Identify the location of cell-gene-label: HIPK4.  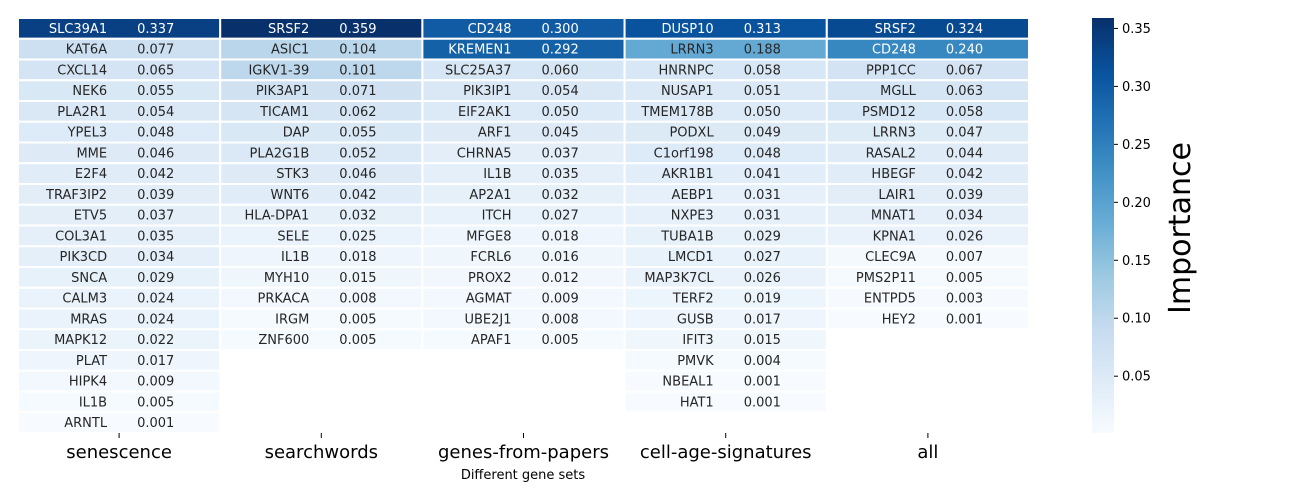
(88, 382).